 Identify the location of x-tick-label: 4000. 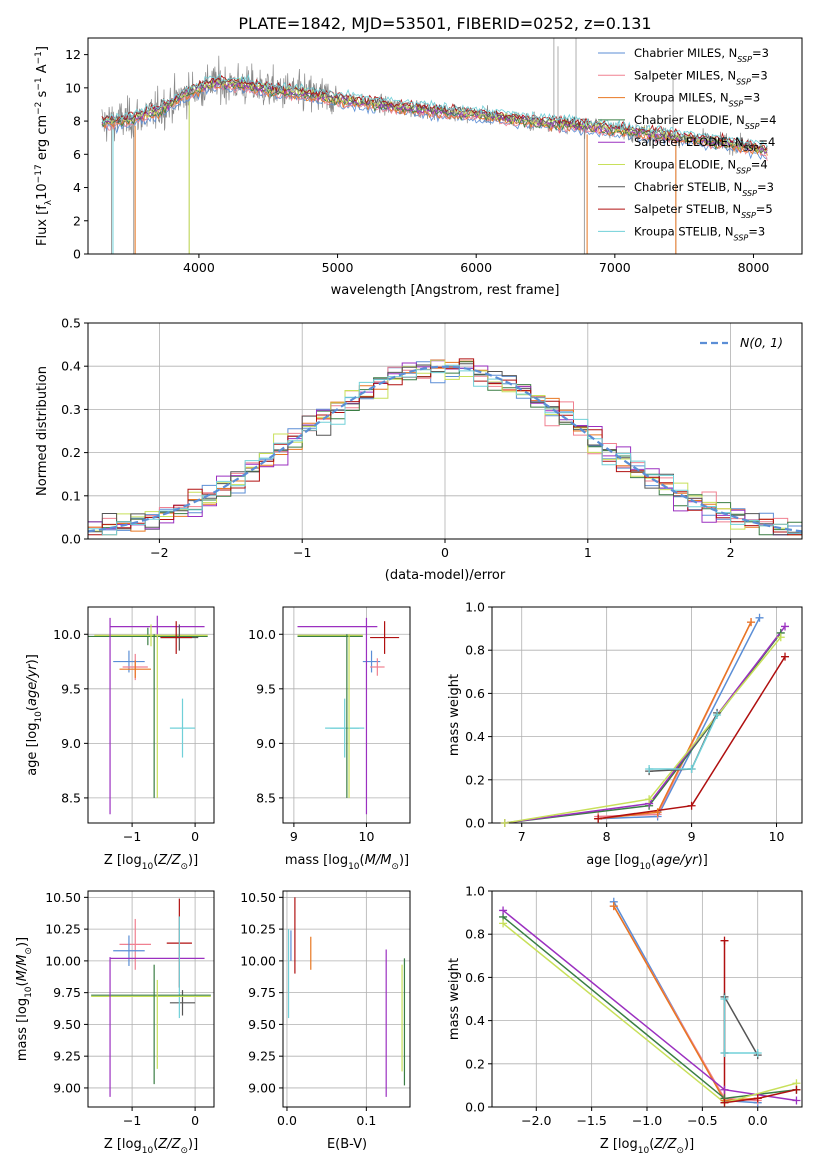
(199, 267).